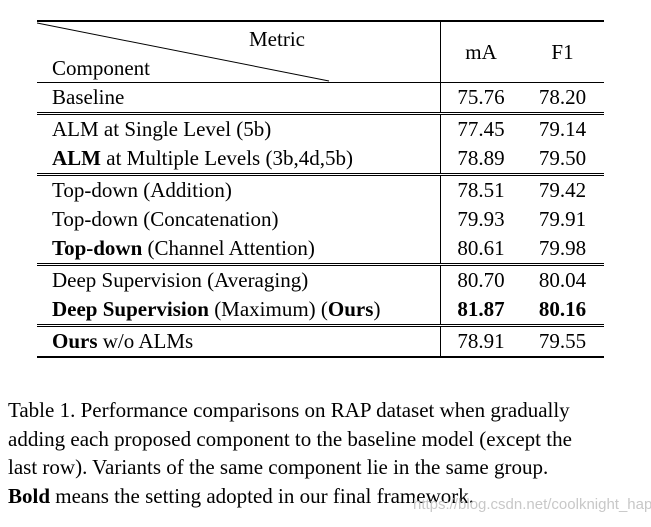 The image size is (651, 527). Describe the element at coordinates (239, 189) in the screenshot. I see `component-cell: Top-down (Addition)` at that location.